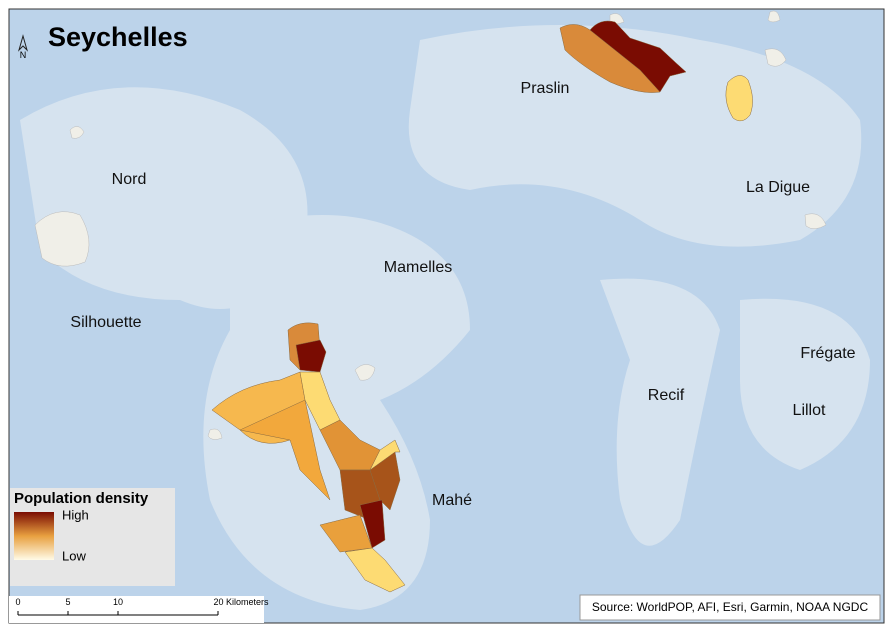 The height and width of the screenshot is (629, 889). What do you see at coordinates (778, 187) in the screenshot?
I see `place-label: La Digue` at bounding box center [778, 187].